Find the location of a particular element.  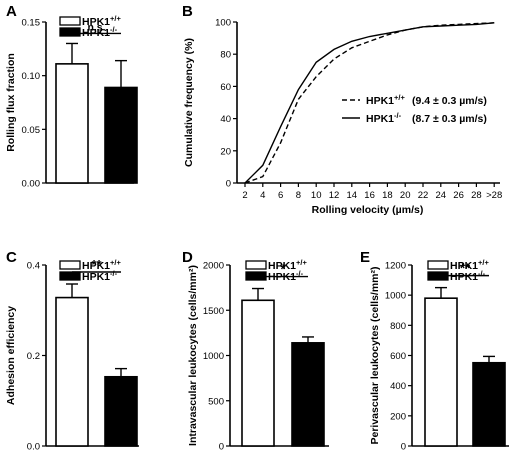

legend-label-c-1: HPK1+/+ is located at coordinates (101, 265).